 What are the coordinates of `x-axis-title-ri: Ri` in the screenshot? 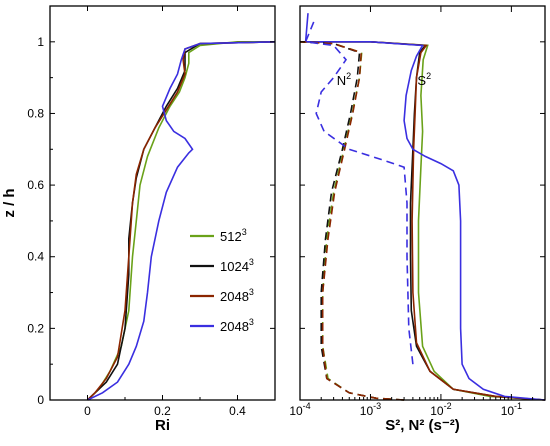 It's located at (162, 425).